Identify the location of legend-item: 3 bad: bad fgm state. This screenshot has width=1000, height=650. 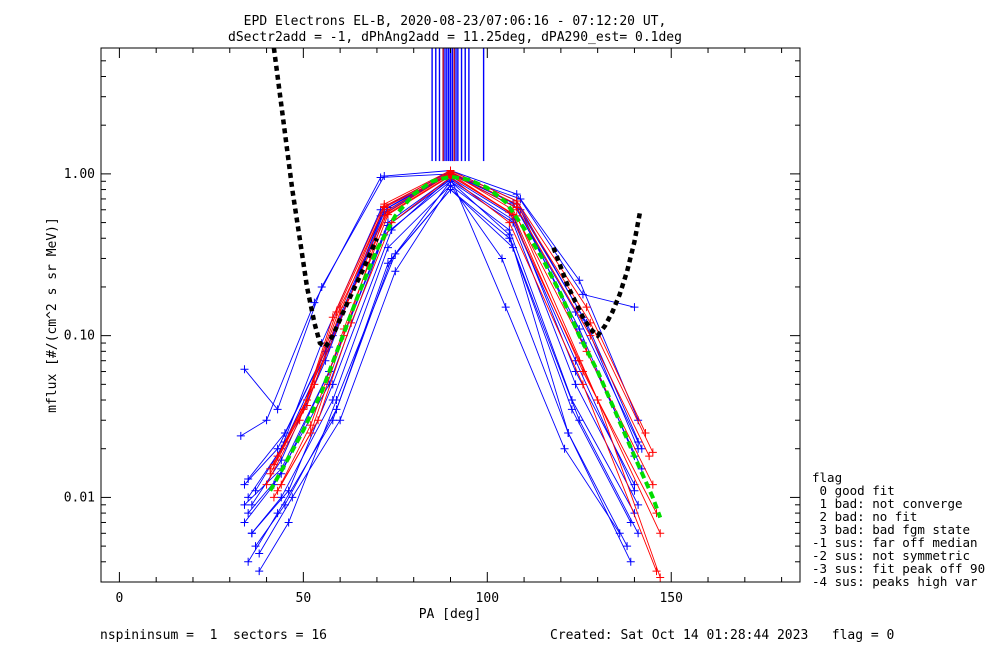
(891, 529).